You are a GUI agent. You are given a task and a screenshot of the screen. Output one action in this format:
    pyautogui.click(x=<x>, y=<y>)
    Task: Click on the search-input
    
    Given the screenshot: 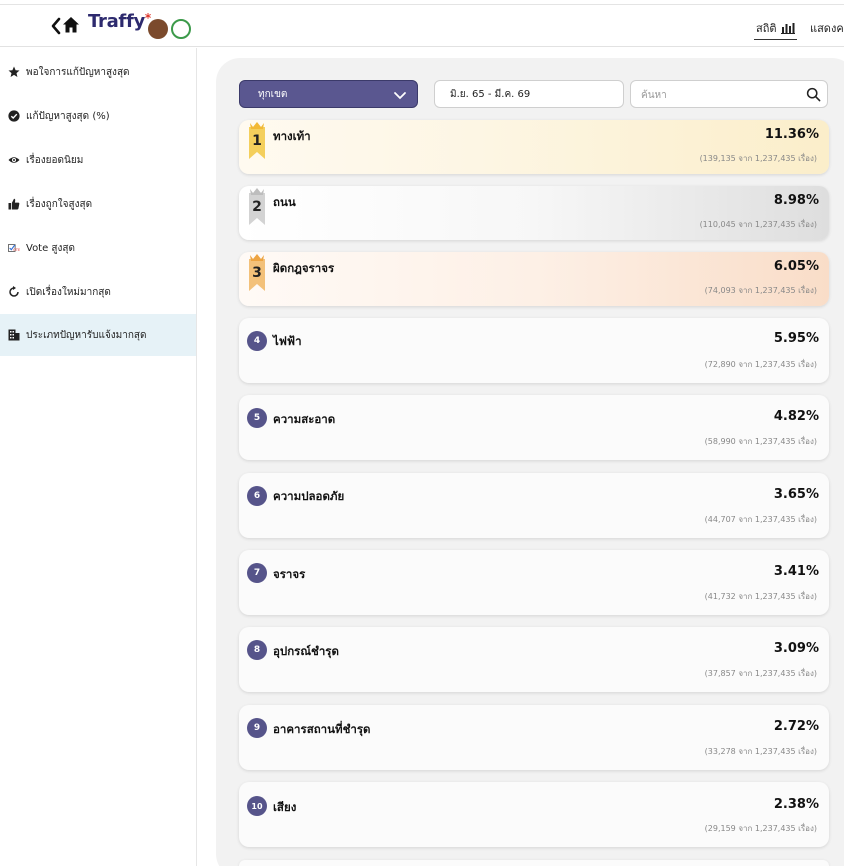 What is the action you would take?
    pyautogui.click(x=721, y=95)
    